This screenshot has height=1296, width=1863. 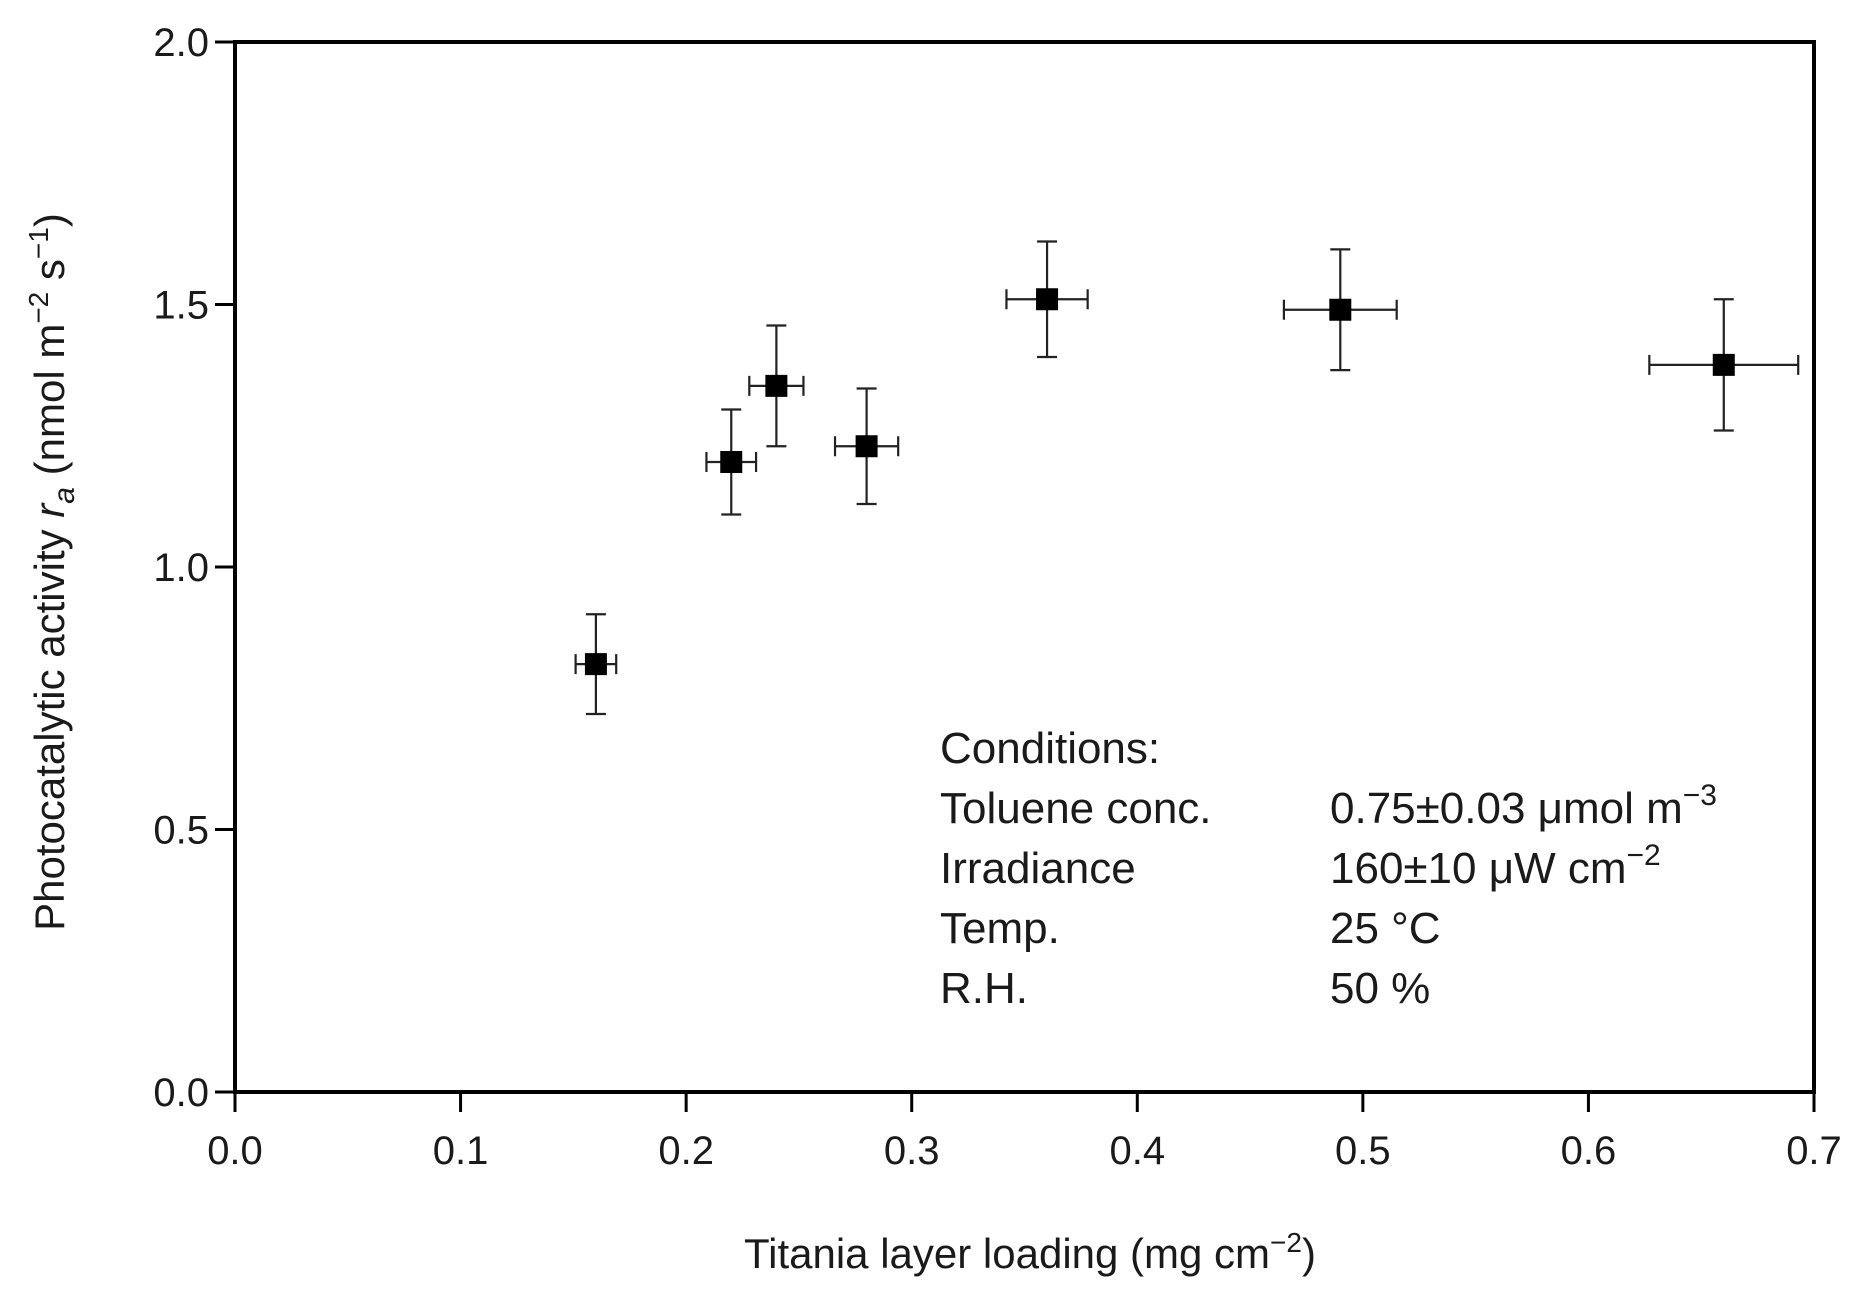 What do you see at coordinates (49, 275) in the screenshot?
I see `y-axis-title-mid: s` at bounding box center [49, 275].